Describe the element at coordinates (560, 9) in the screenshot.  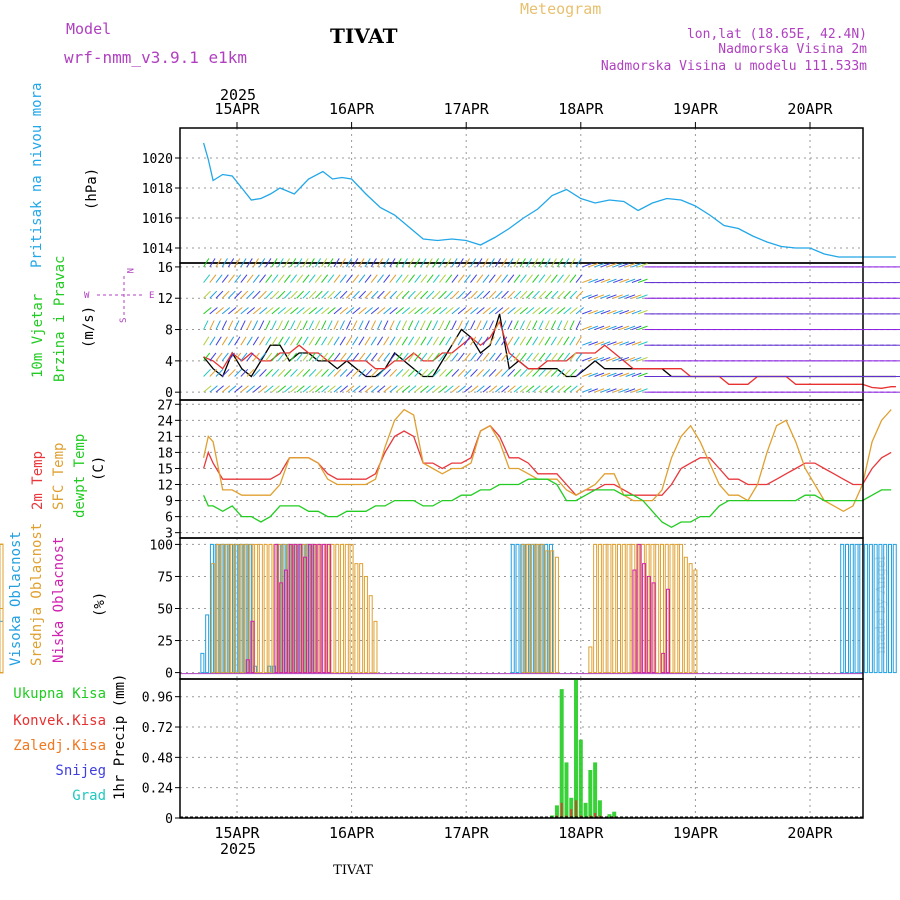
I see `meteogram-title: Meteogram` at that location.